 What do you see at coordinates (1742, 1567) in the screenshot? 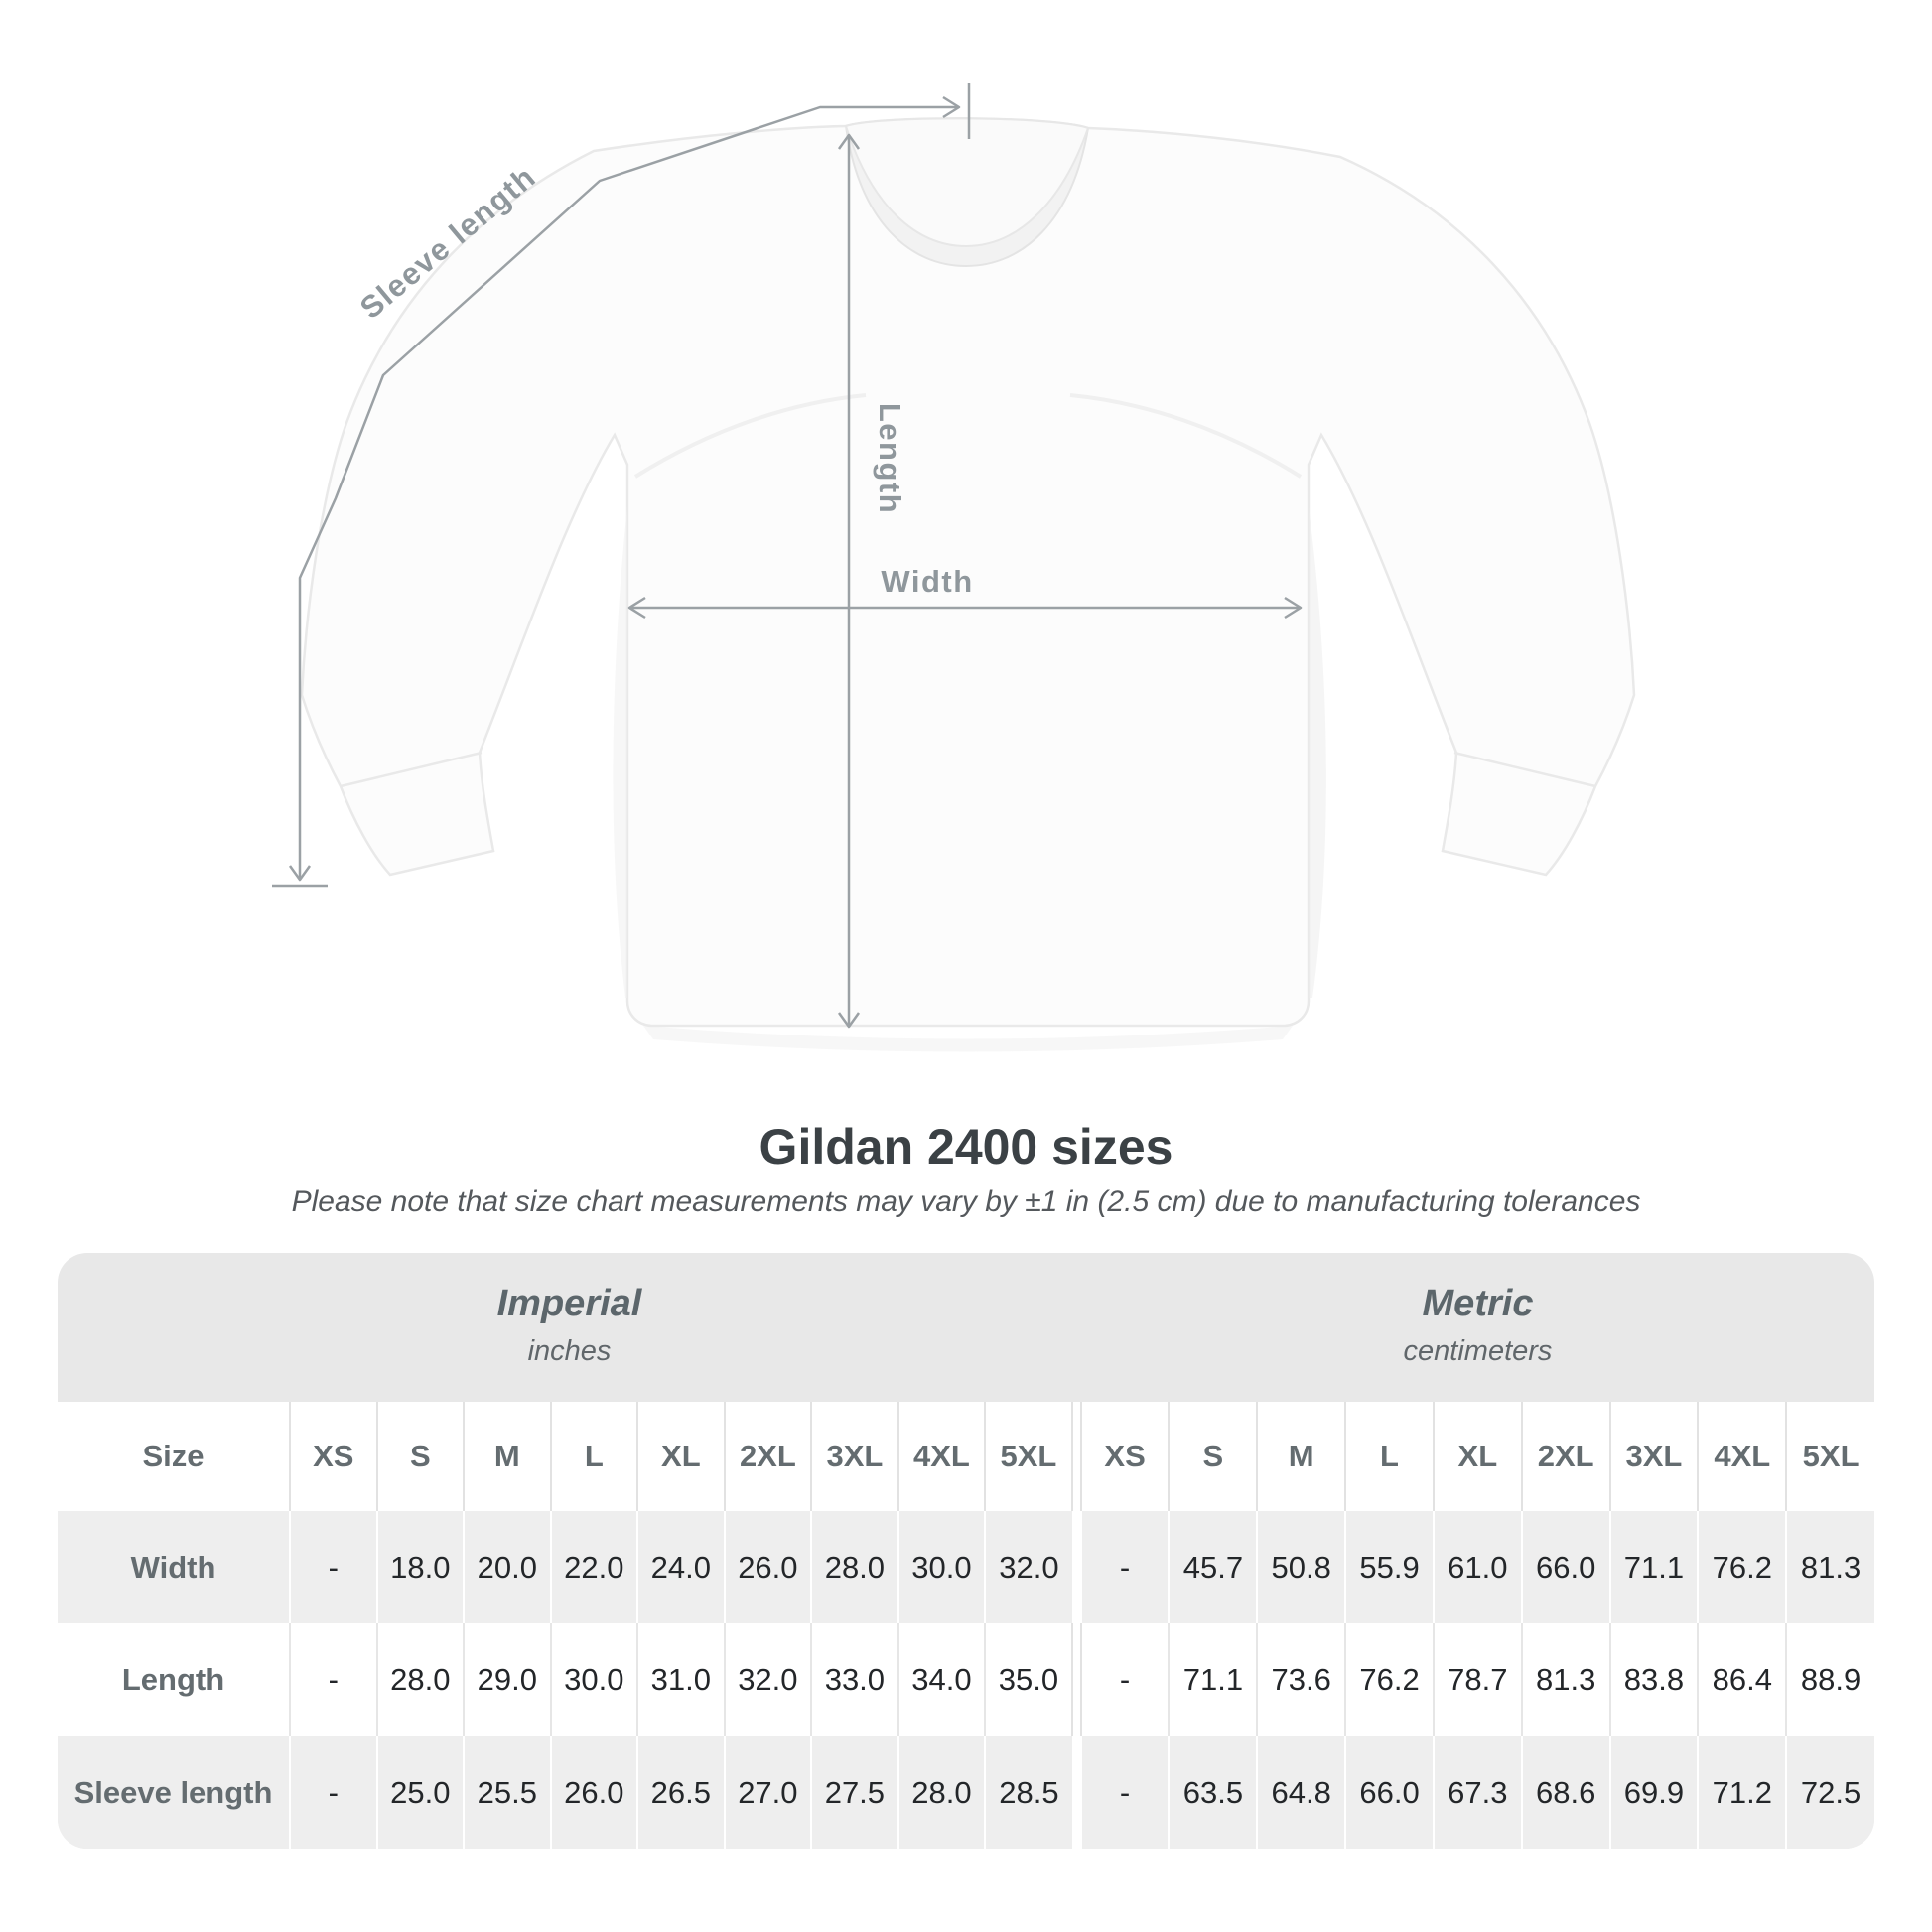
I see `metric-value-cell: 76.2` at bounding box center [1742, 1567].